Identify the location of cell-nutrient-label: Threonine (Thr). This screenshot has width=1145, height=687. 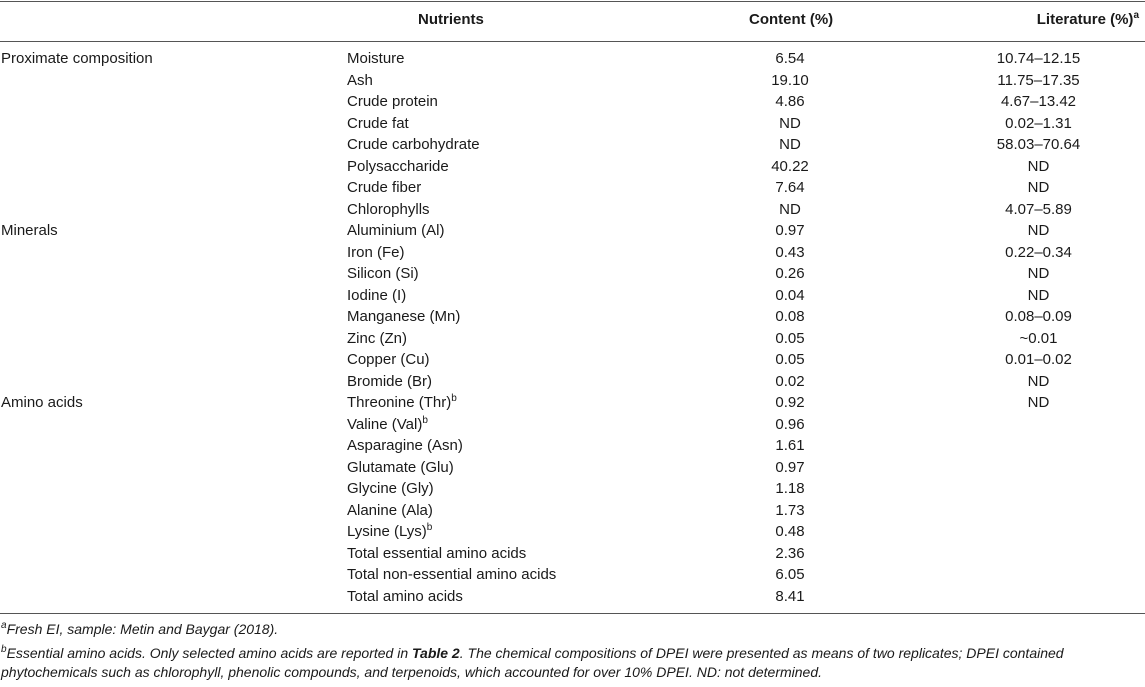
(399, 402).